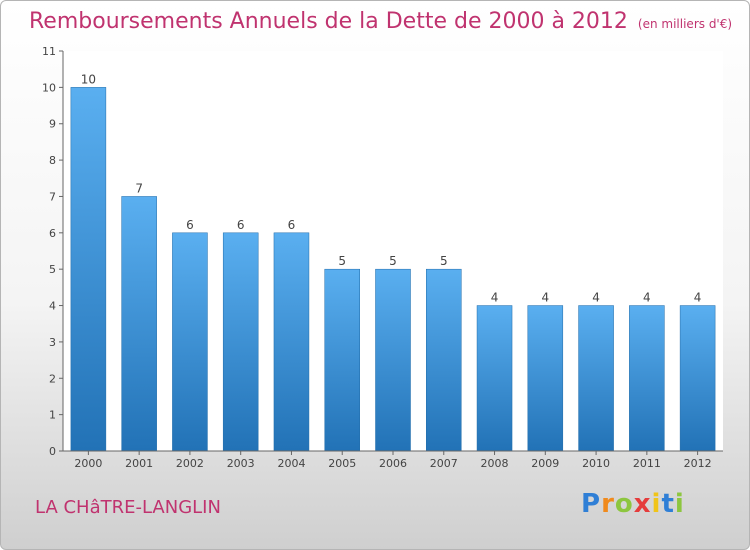 The width and height of the screenshot is (750, 550). Describe the element at coordinates (49, 87) in the screenshot. I see `y-tick-label: 10` at that location.